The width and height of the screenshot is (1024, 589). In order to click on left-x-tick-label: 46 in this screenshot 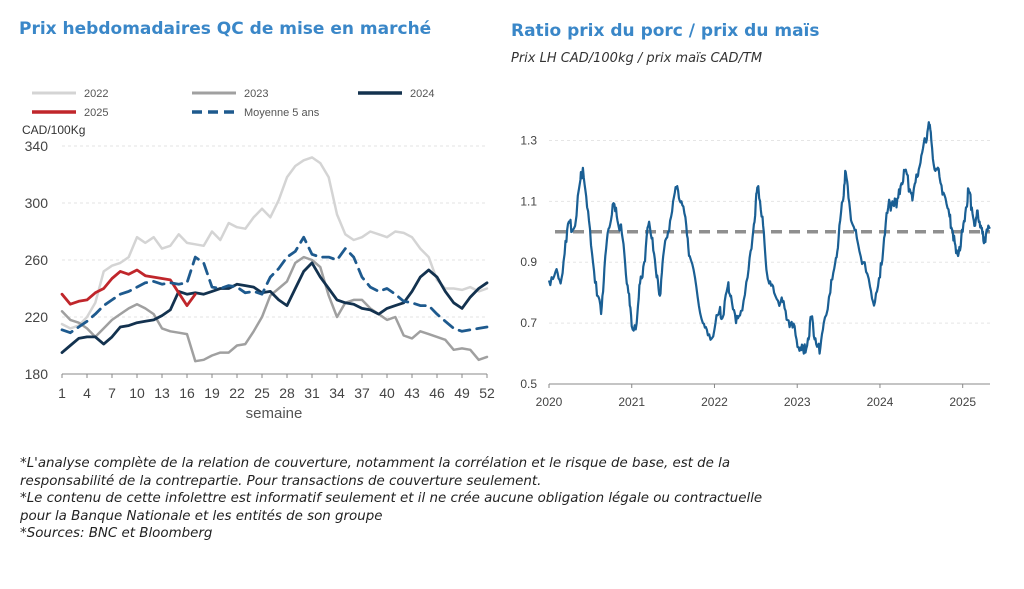, I will do `click(437, 393)`.